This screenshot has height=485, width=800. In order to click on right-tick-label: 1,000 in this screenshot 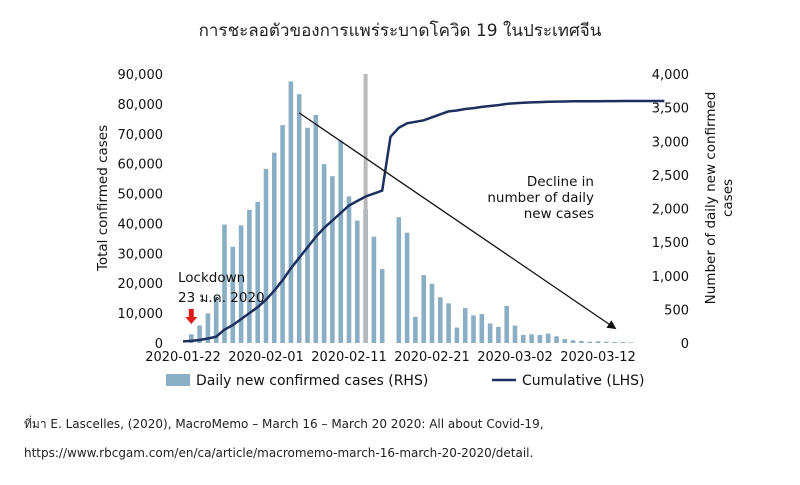, I will do `click(670, 277)`.